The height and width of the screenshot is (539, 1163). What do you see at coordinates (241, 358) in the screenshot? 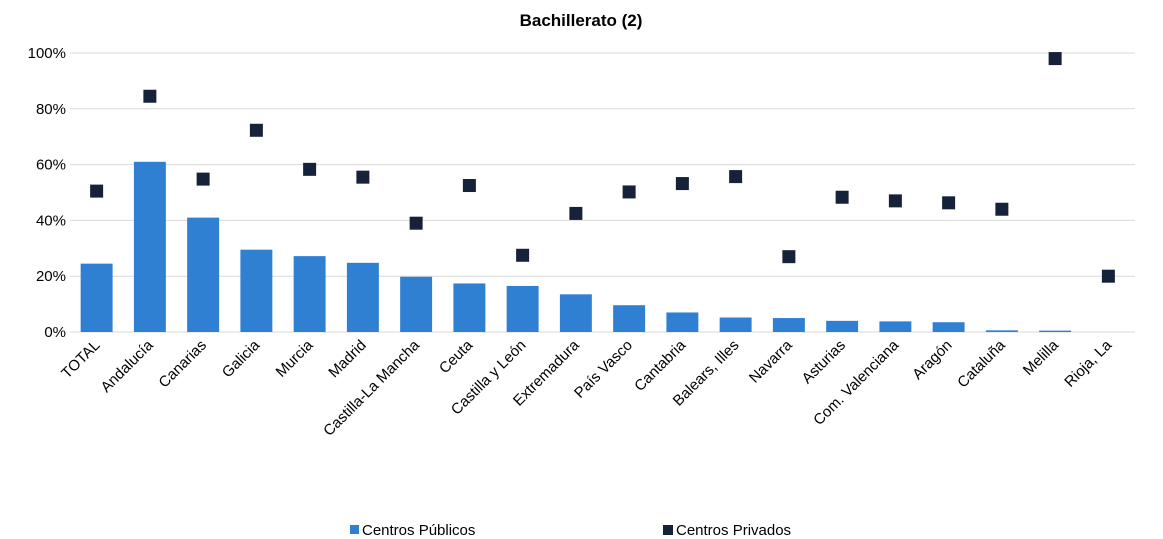
I see `x-category-label: Galicia` at bounding box center [241, 358].